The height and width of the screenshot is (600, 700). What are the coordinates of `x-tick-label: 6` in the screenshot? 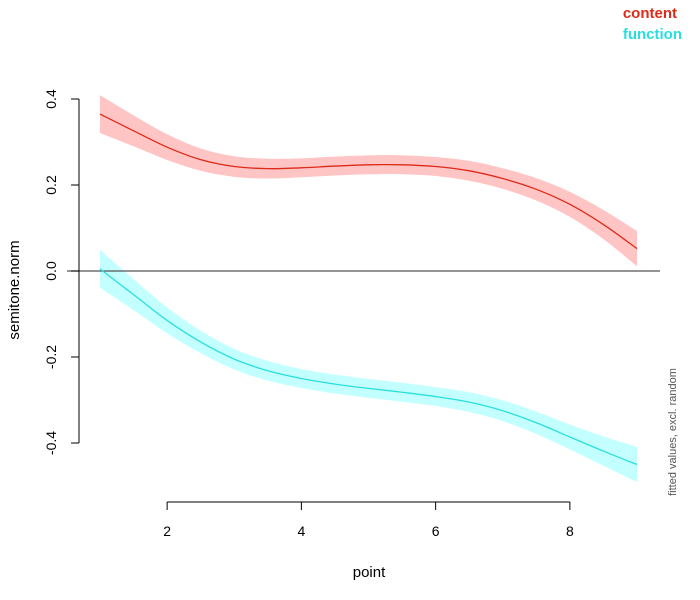 It's located at (436, 531).